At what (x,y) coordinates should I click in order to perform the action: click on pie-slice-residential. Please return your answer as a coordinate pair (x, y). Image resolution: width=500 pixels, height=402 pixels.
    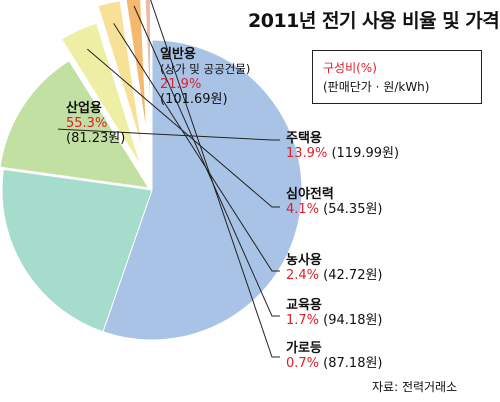
    Looking at the image, I should click on (75, 124).